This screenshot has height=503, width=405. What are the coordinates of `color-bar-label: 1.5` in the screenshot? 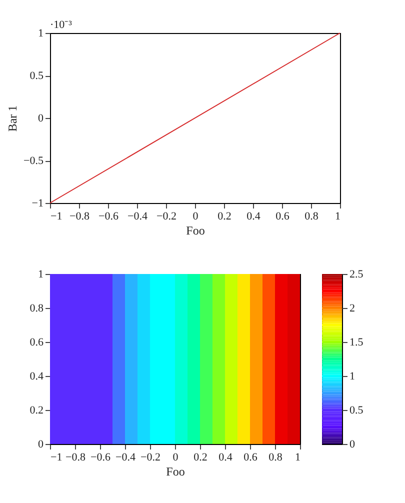 It's located at (357, 342).